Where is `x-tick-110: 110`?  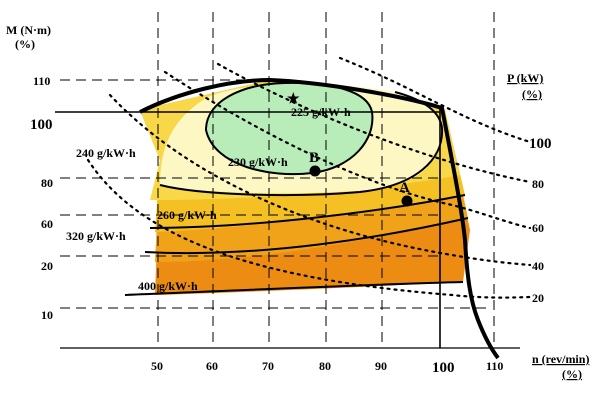 x-tick-110: 110 is located at coordinates (494, 366).